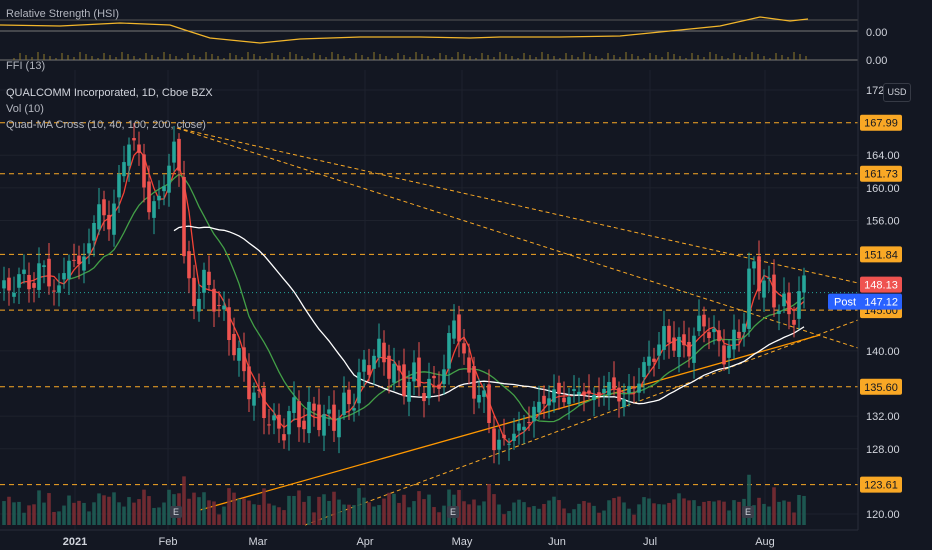  I want to click on price-tick-label: 140.00, so click(883, 352).